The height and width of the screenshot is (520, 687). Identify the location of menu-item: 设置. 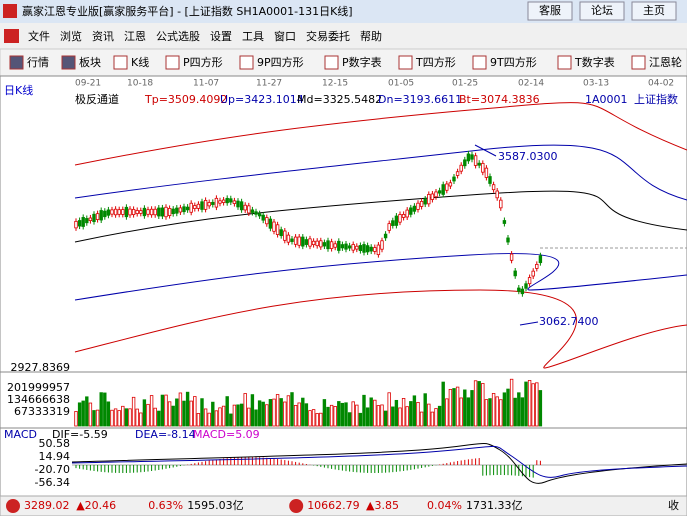
(221, 36).